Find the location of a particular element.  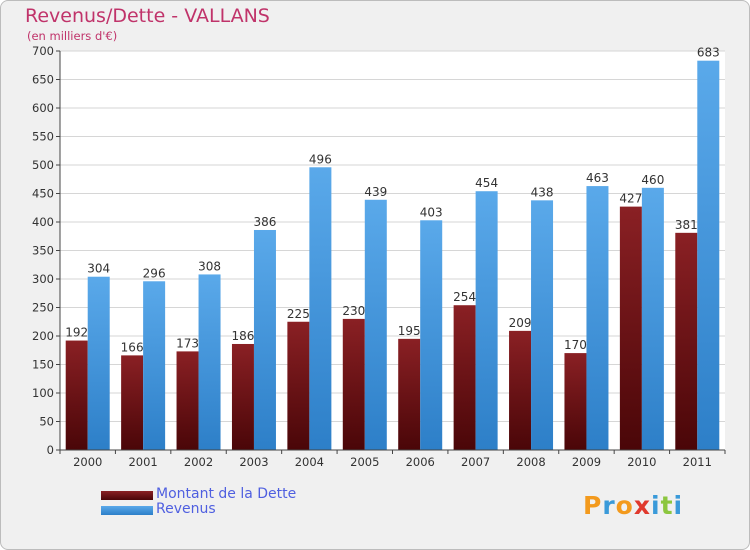

logo-letter: t is located at coordinates (667, 505).